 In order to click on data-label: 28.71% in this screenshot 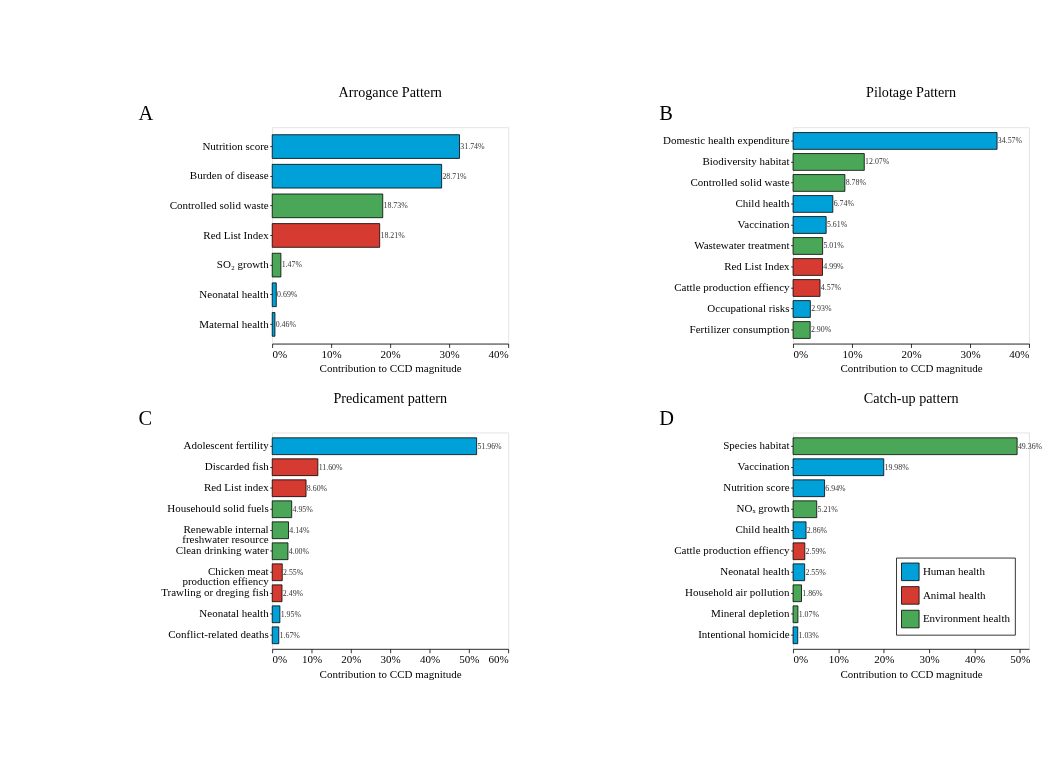, I will do `click(455, 176)`.